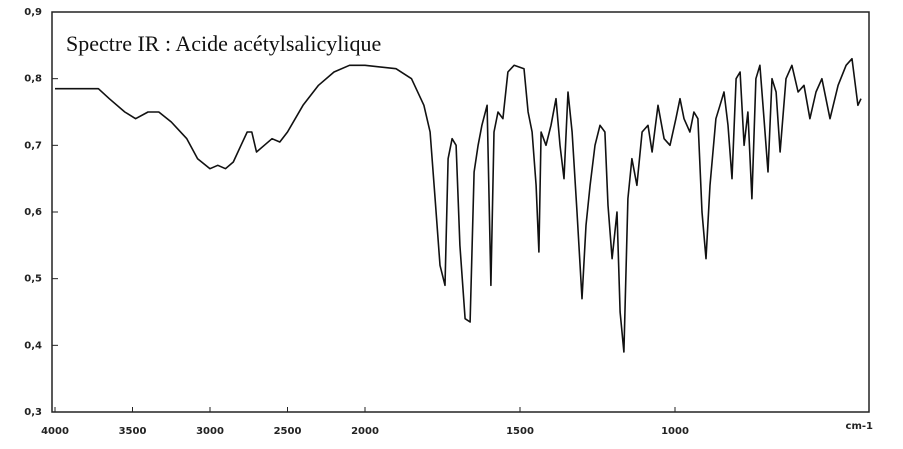  Describe the element at coordinates (33, 212) in the screenshot. I see `y-tick-label: 0,6` at that location.